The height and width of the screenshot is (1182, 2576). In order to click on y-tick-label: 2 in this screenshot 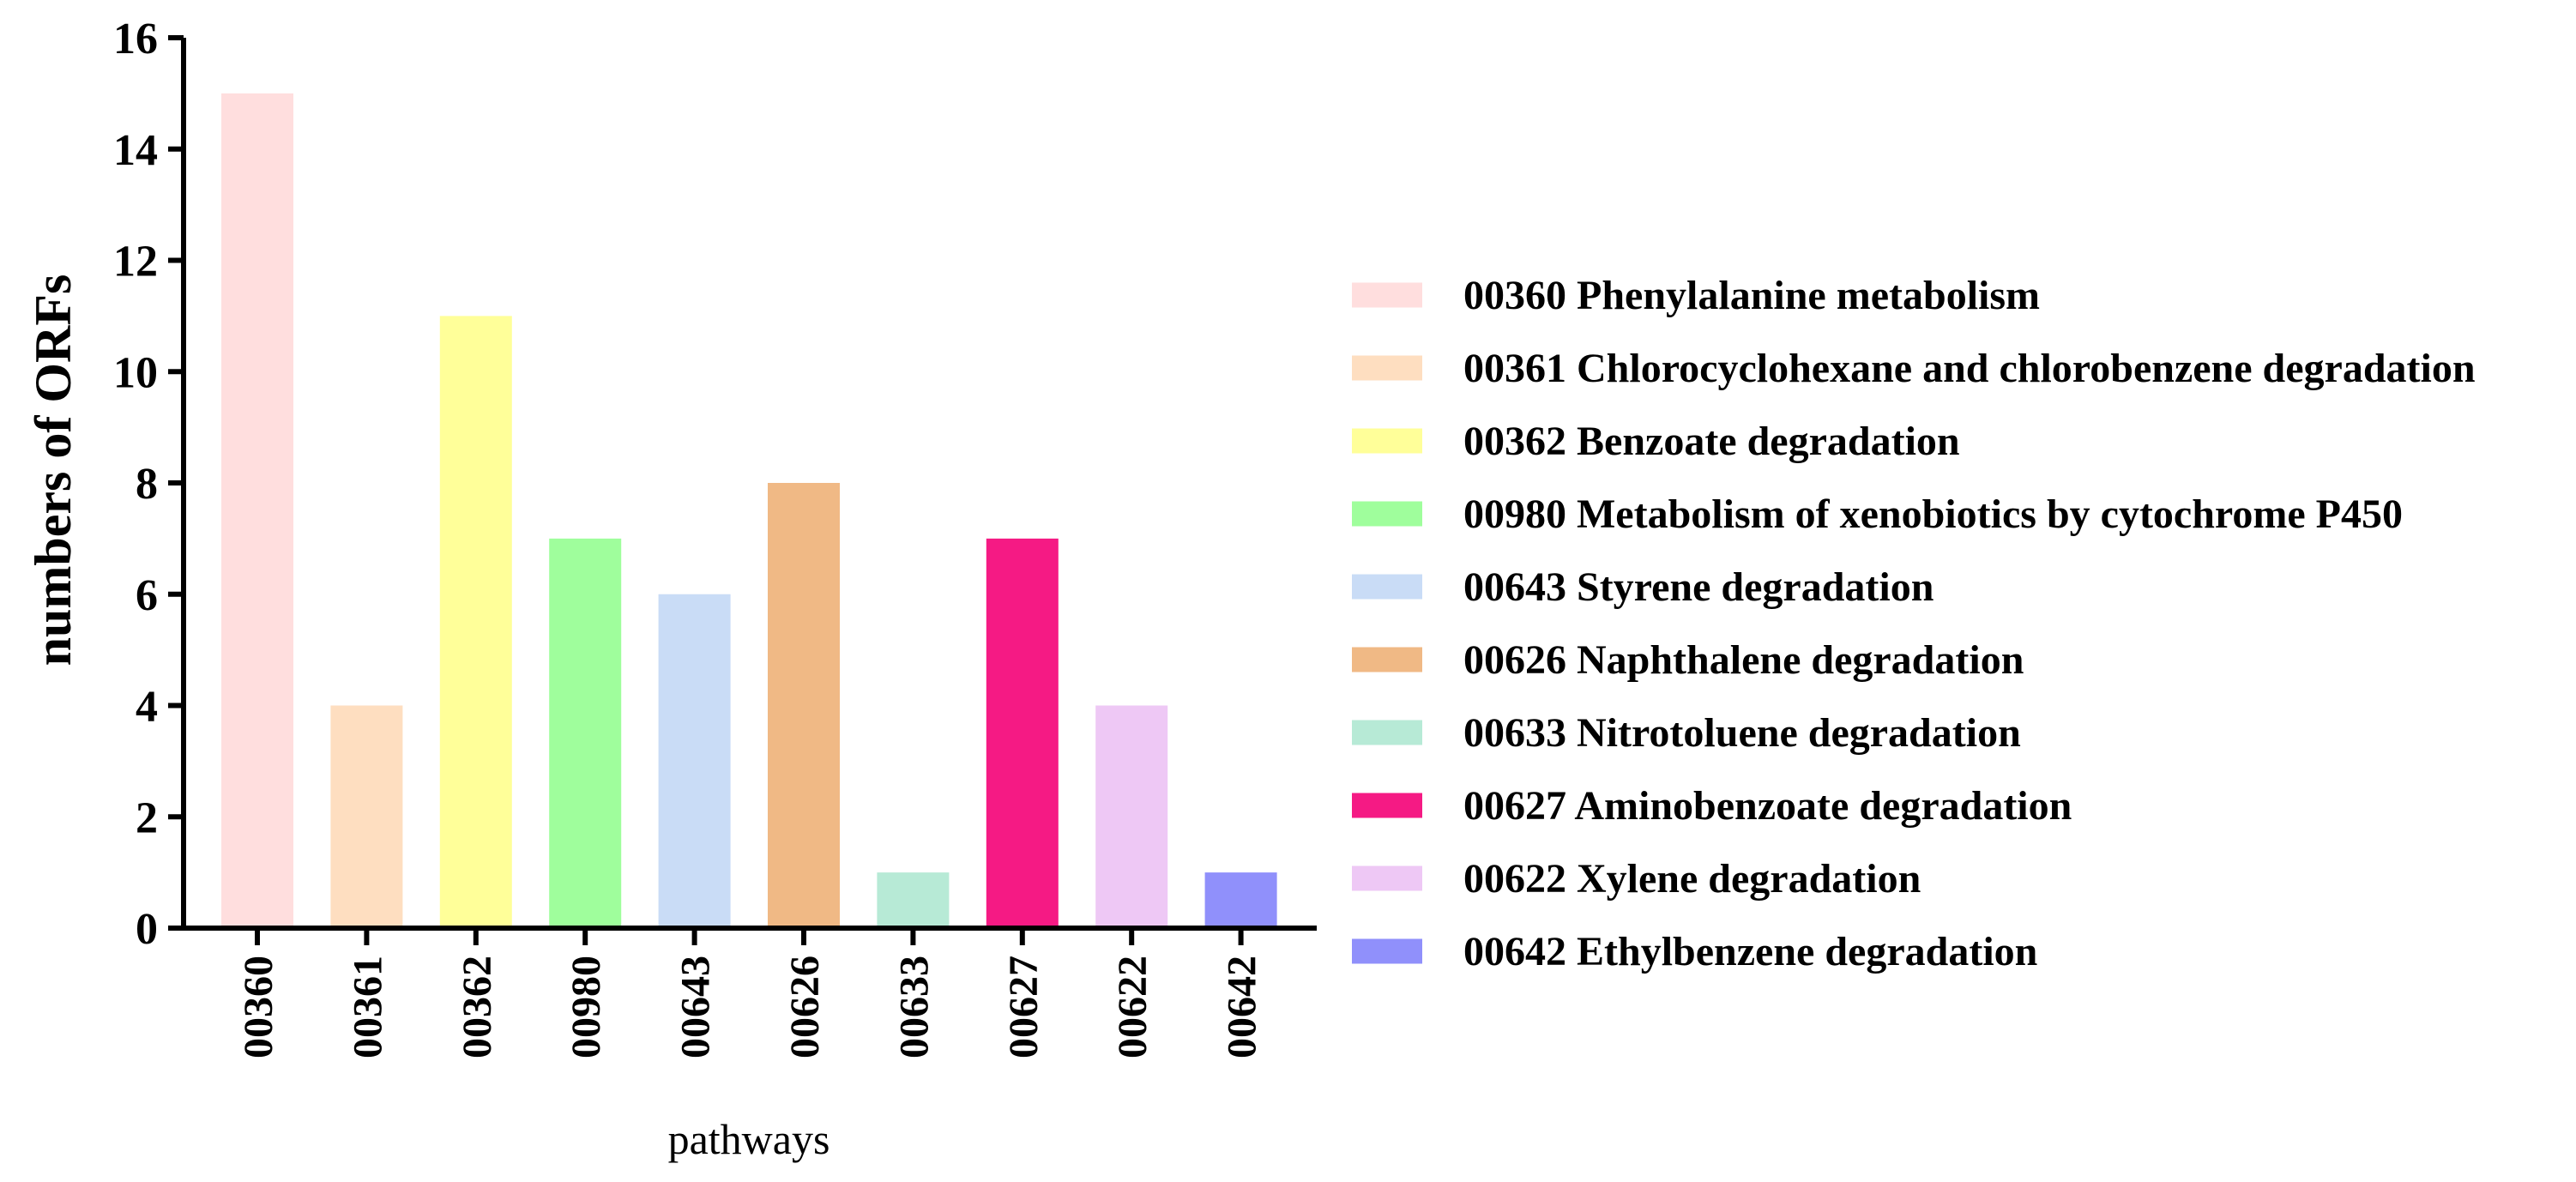, I will do `click(147, 818)`.